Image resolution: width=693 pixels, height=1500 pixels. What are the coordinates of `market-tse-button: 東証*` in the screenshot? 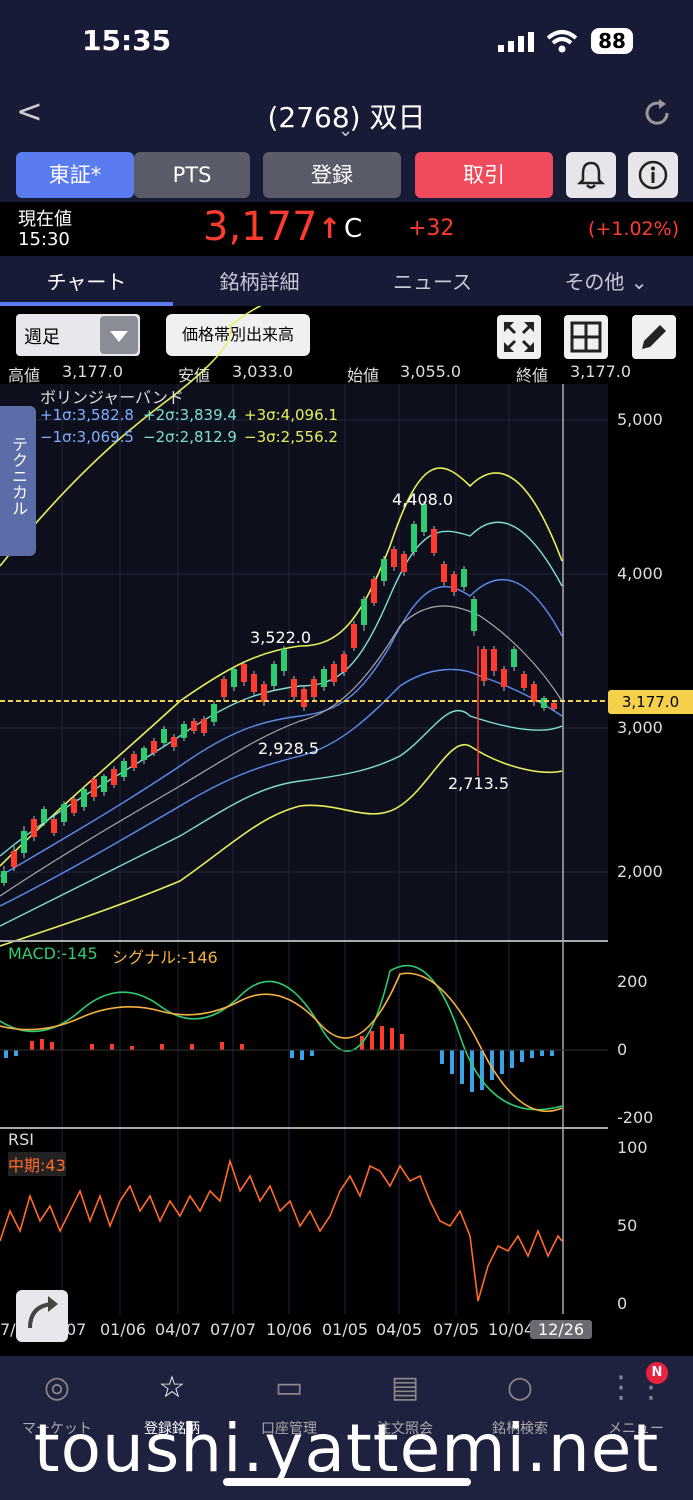 It's located at (75, 175).